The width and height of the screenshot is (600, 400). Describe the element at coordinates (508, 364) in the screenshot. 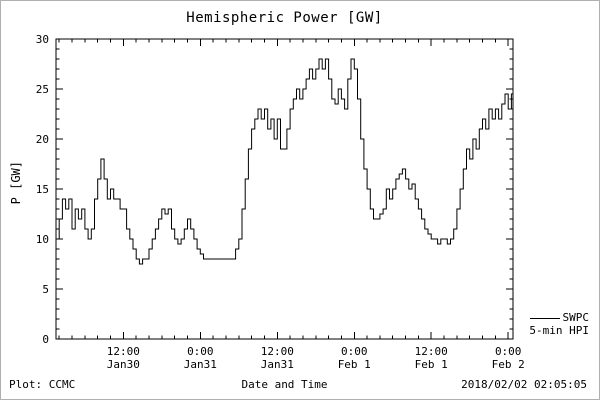

I see `svg-text: Feb 2` at that location.